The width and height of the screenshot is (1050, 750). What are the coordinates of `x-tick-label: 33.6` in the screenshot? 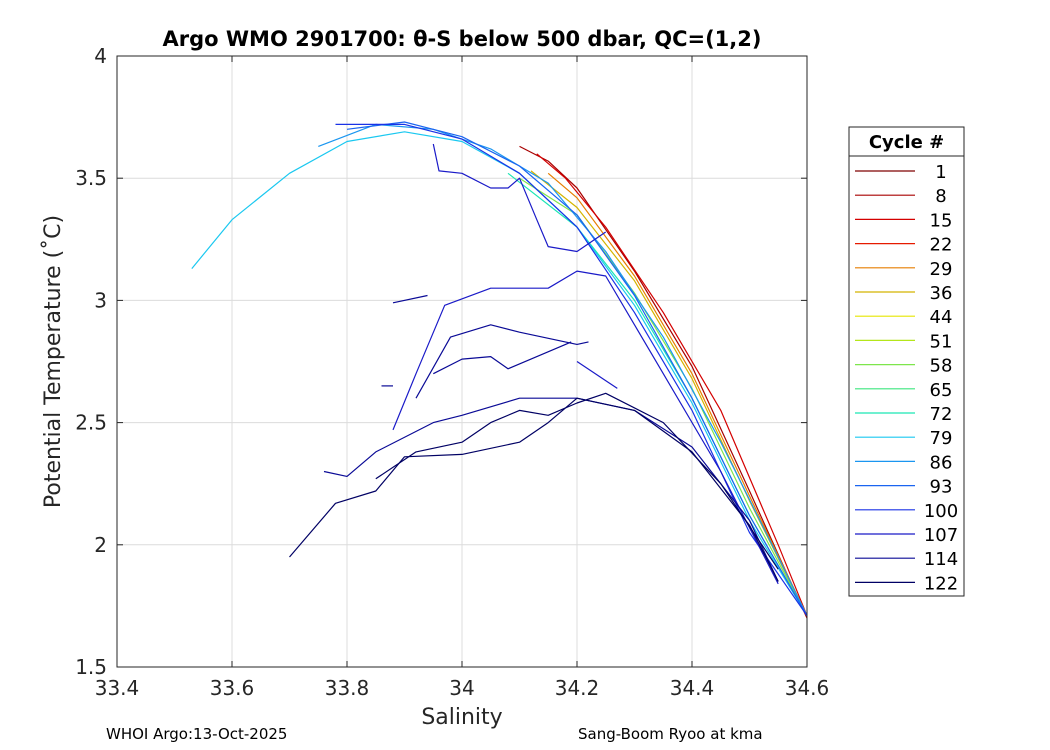 It's located at (232, 688).